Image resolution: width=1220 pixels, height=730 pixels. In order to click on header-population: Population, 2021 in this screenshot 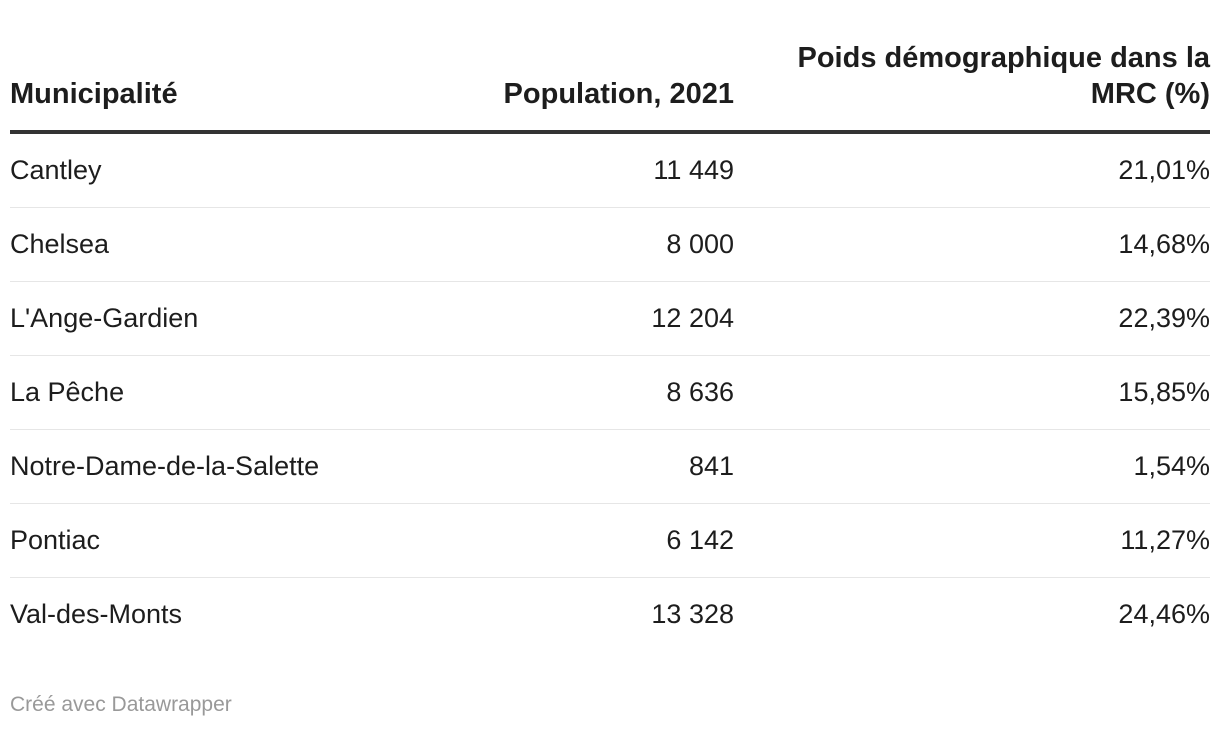, I will do `click(572, 87)`.